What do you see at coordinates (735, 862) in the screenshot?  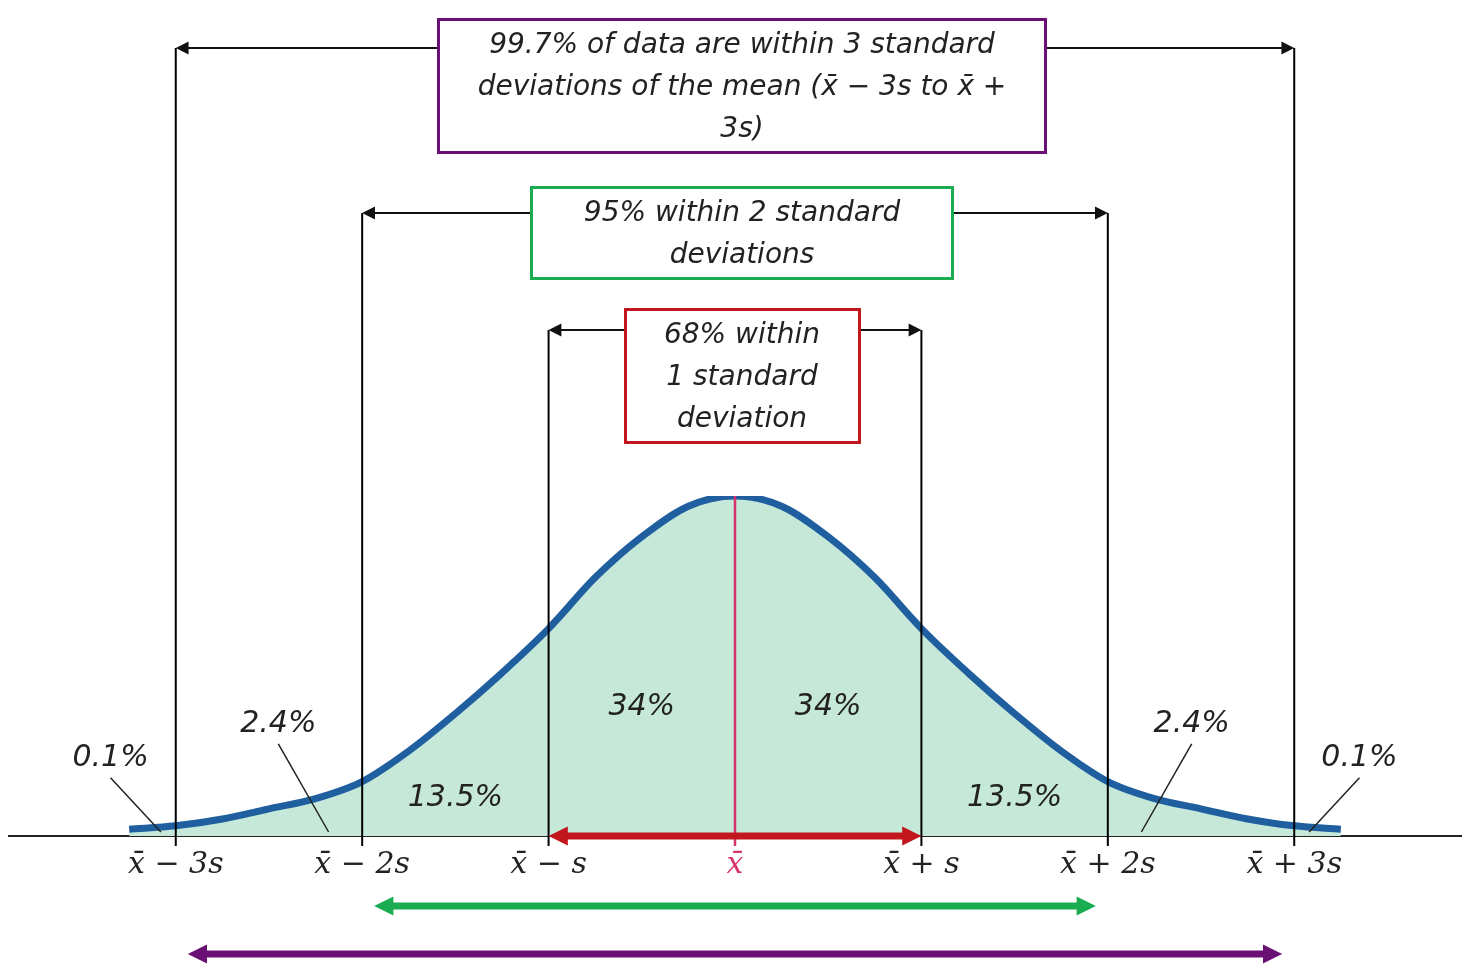 I see `x-tick-label: x̄` at bounding box center [735, 862].